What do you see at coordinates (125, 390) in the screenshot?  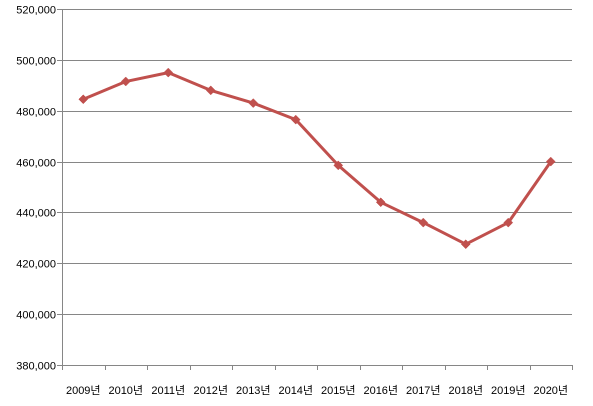 I see `x-tick-label: 2010년` at bounding box center [125, 390].